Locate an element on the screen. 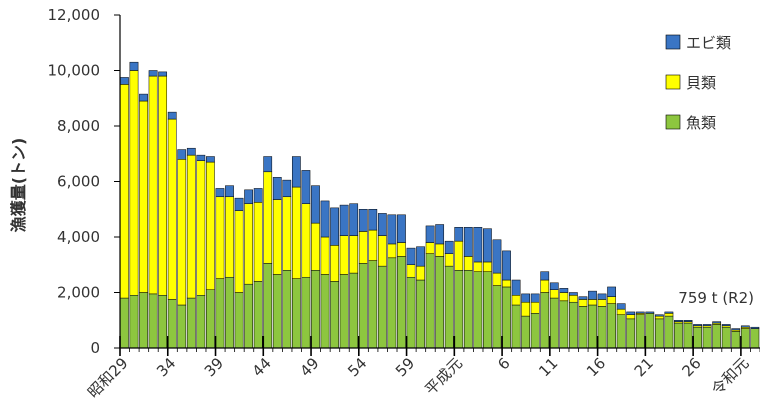  annotations: 759 t (R2) is located at coordinates (716, 298).